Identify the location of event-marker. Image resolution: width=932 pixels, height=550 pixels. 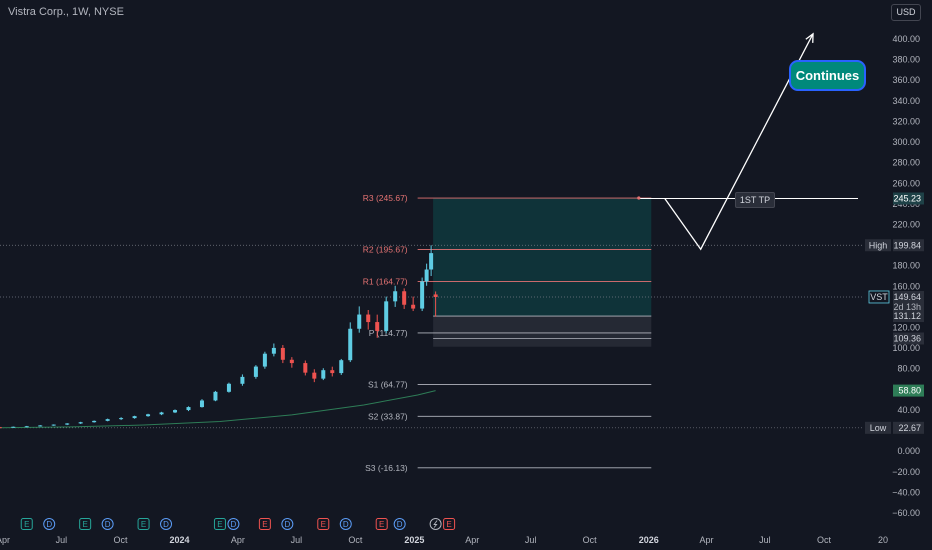
(435, 524).